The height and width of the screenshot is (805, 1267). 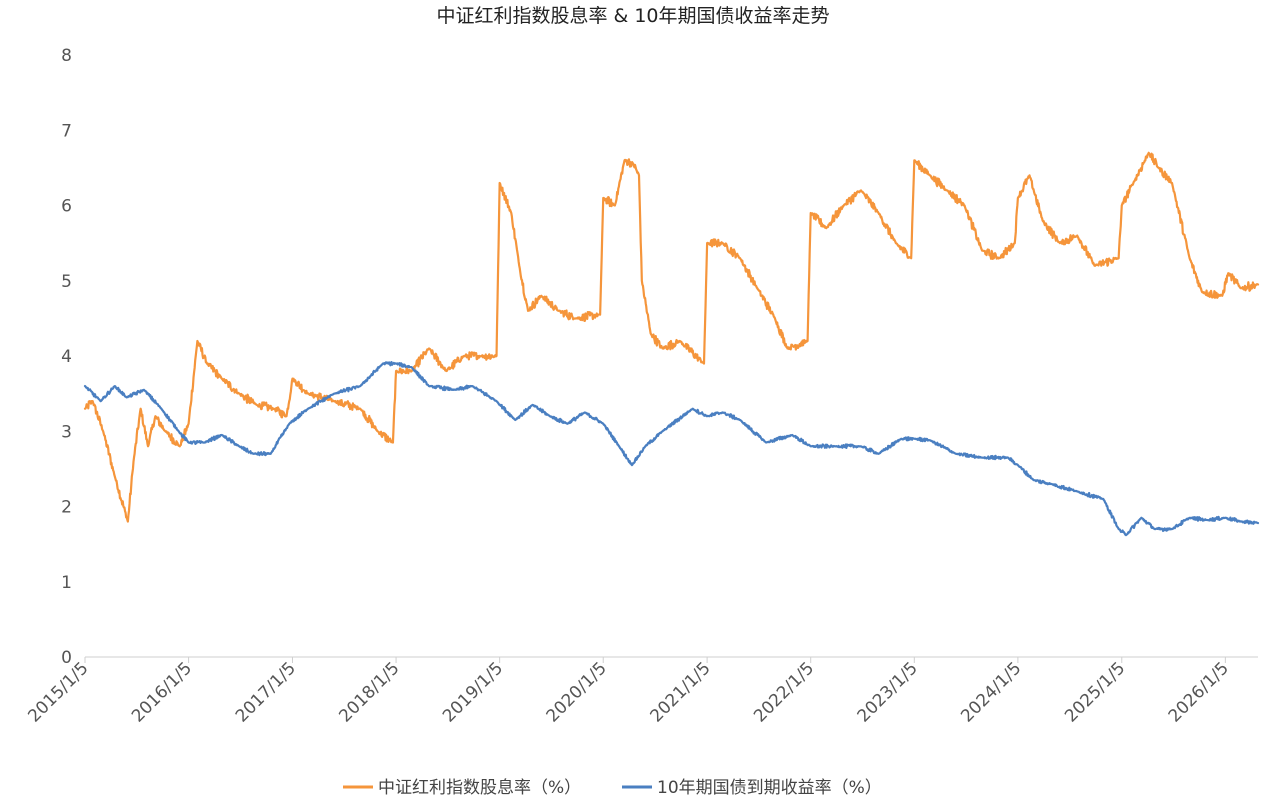 I want to click on y-tick-label: 8, so click(x=66, y=56).